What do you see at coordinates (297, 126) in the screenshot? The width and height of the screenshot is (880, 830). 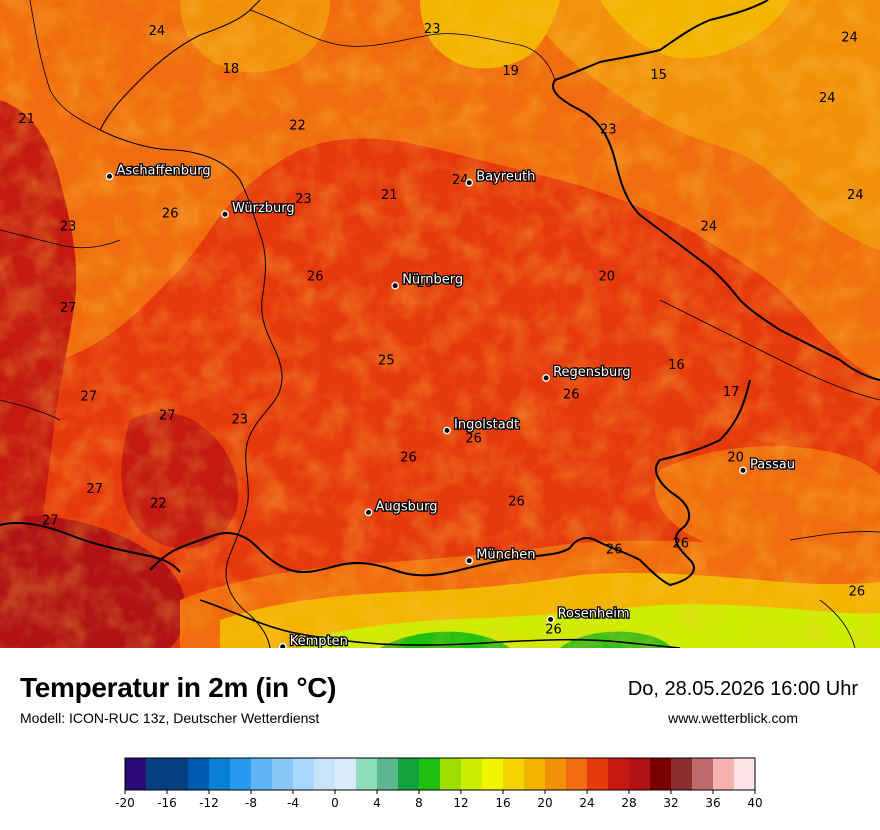 I see `temperature-value: 22` at bounding box center [297, 126].